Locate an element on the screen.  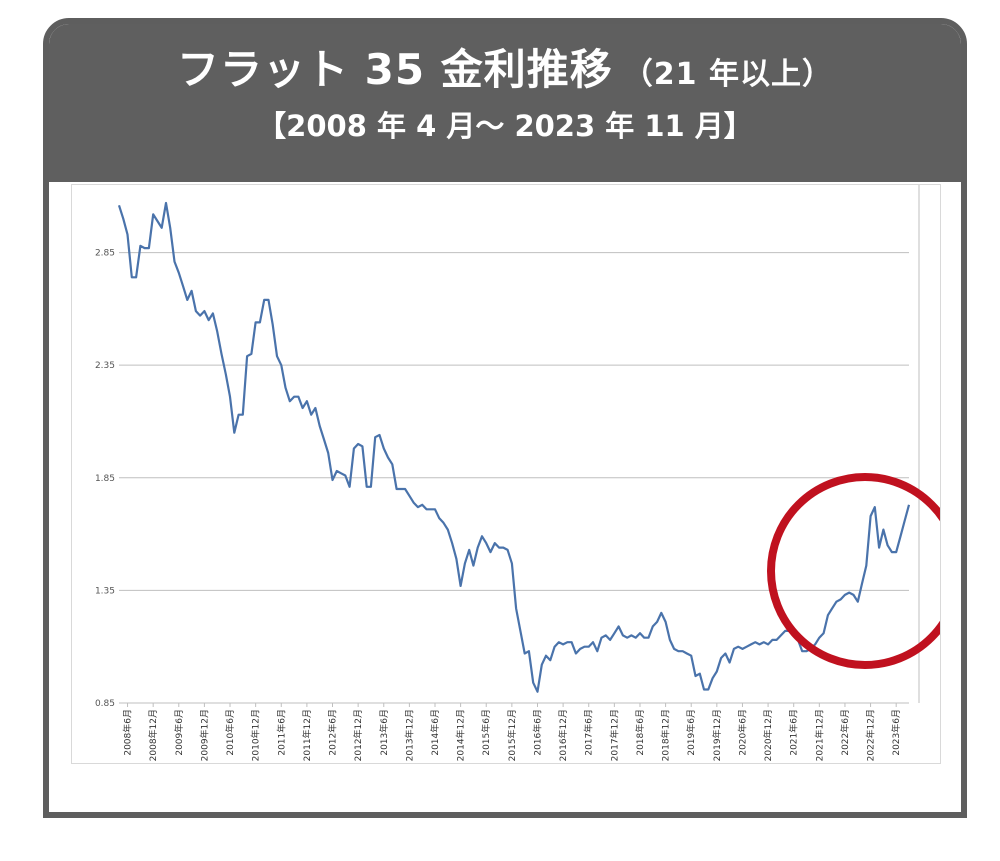
x-tick-label: 2014年12月 is located at coordinates (461, 735).